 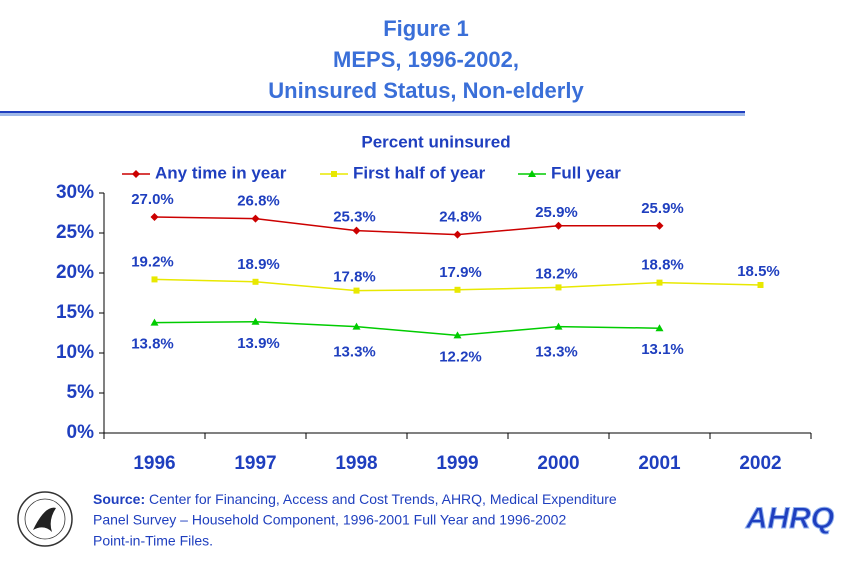 What do you see at coordinates (760, 463) in the screenshot?
I see `x-tick-label: 2002` at bounding box center [760, 463].